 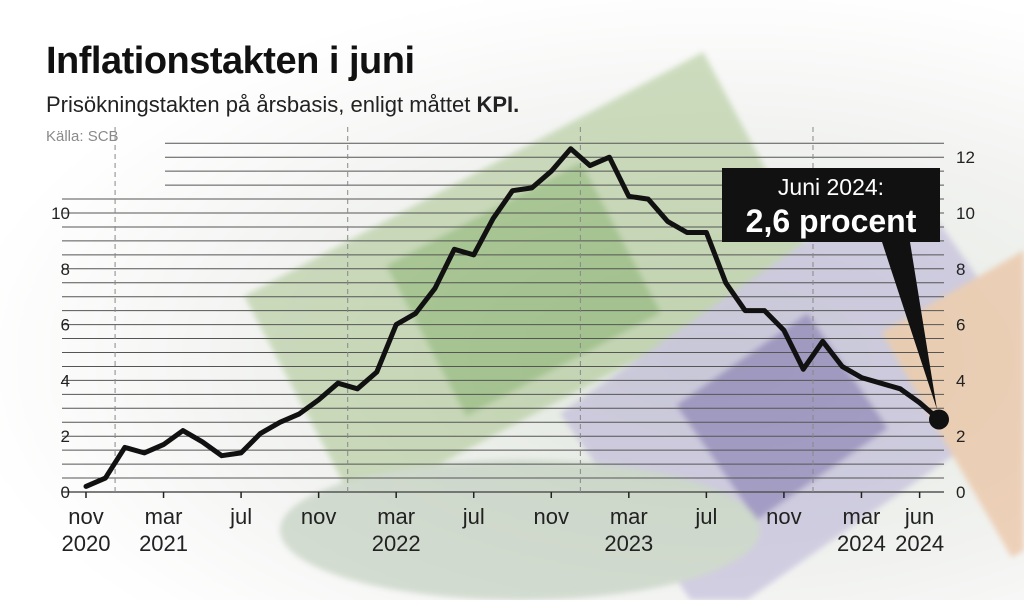 What do you see at coordinates (498, 104) in the screenshot?
I see `subtitle-kpi: KPI.` at bounding box center [498, 104].